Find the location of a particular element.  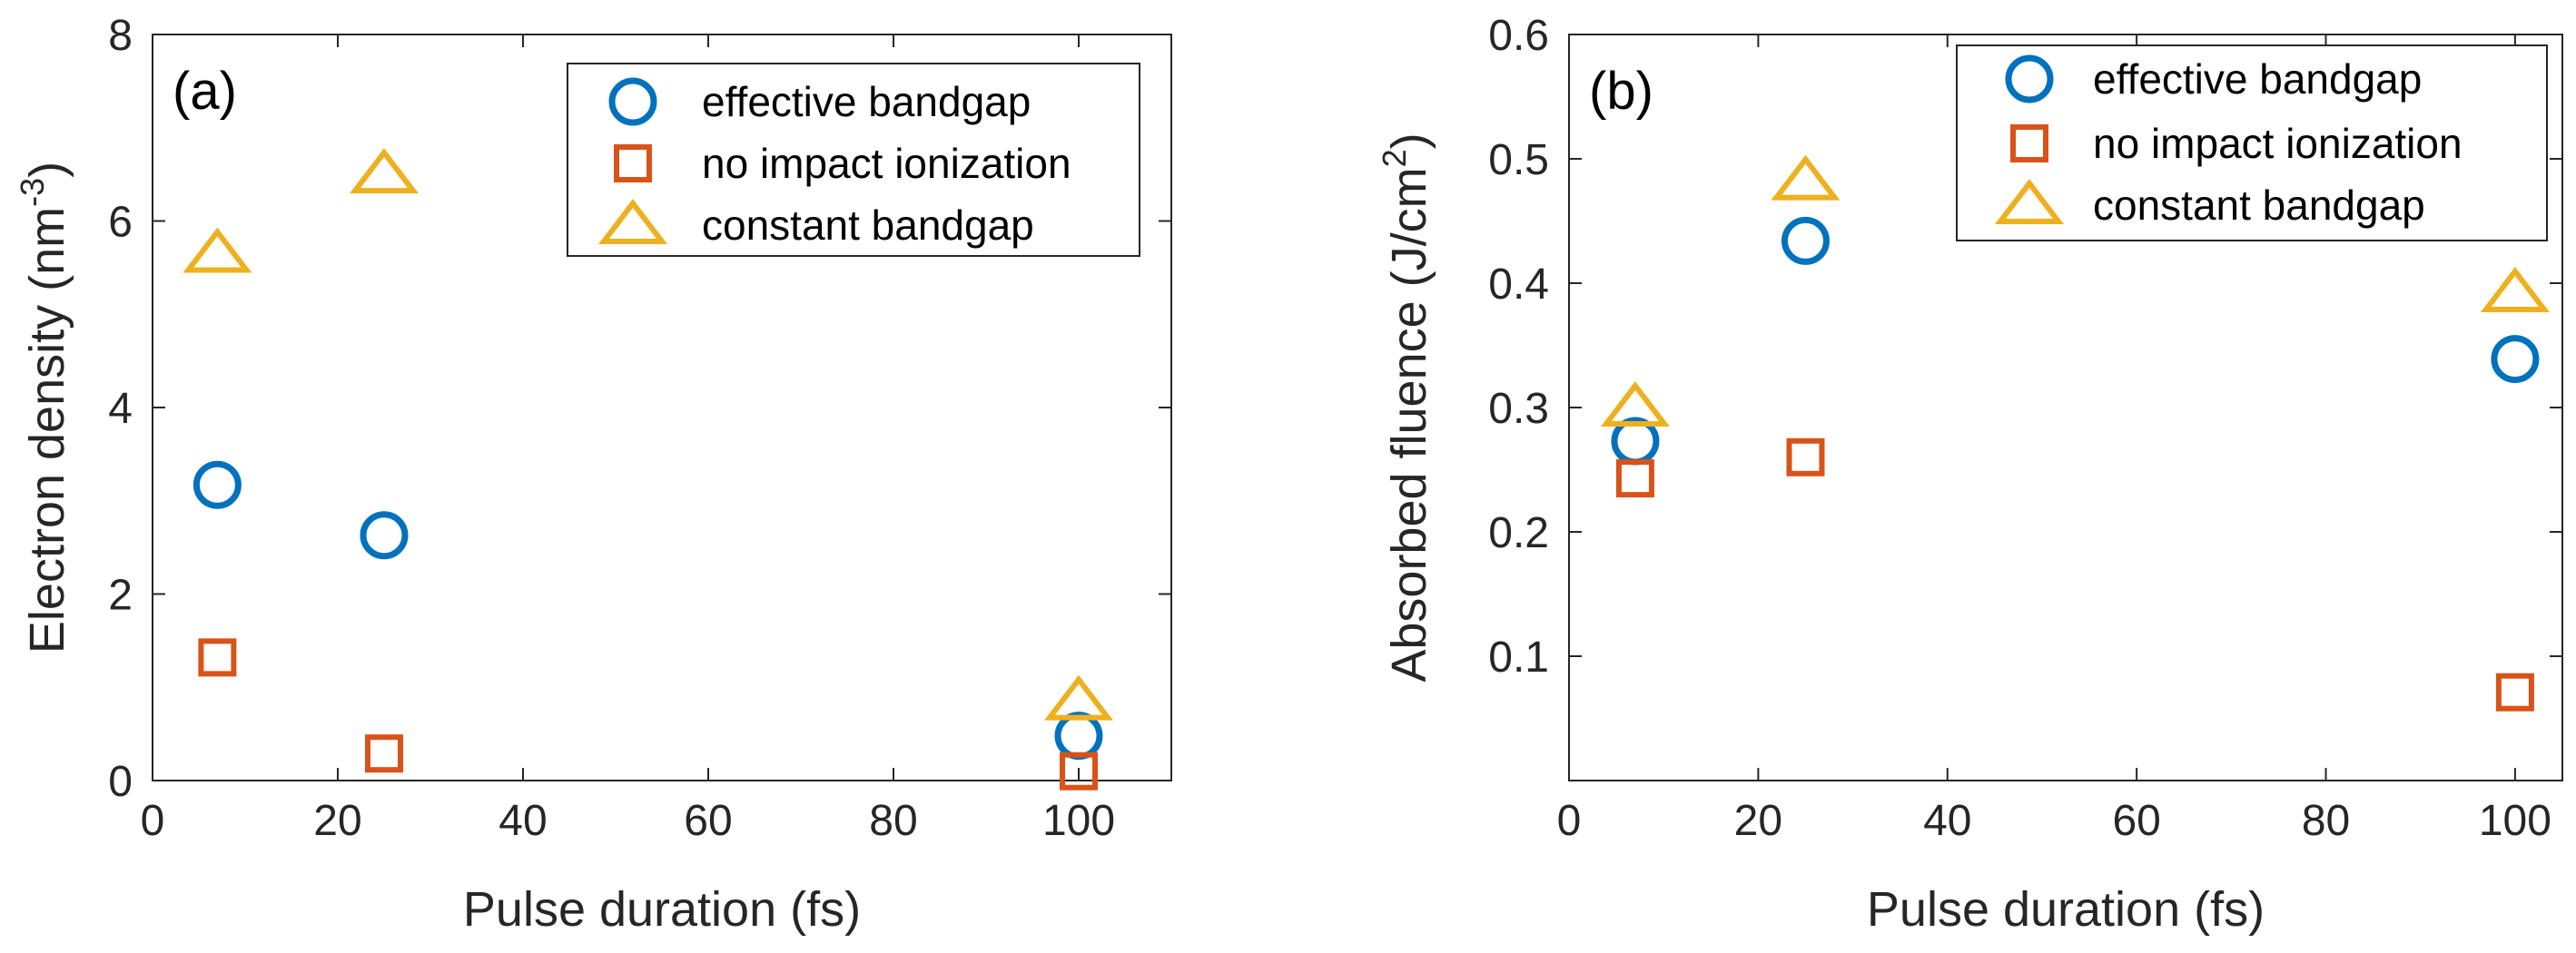

series-constant-bandgap is located at coordinates (2075, 290).